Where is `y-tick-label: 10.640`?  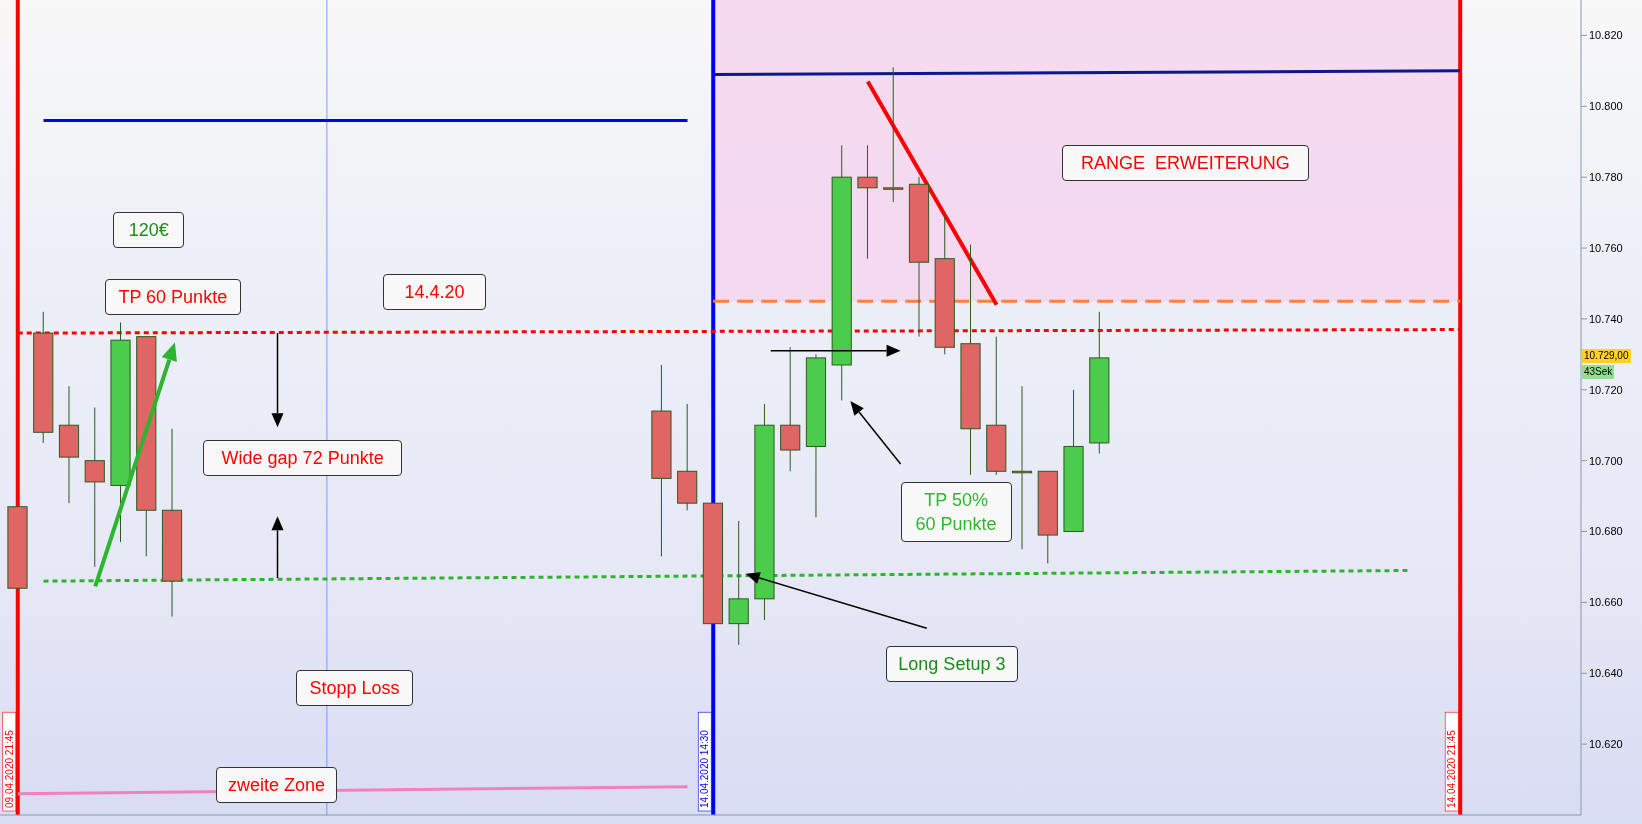
y-tick-label: 10.640 is located at coordinates (1606, 673).